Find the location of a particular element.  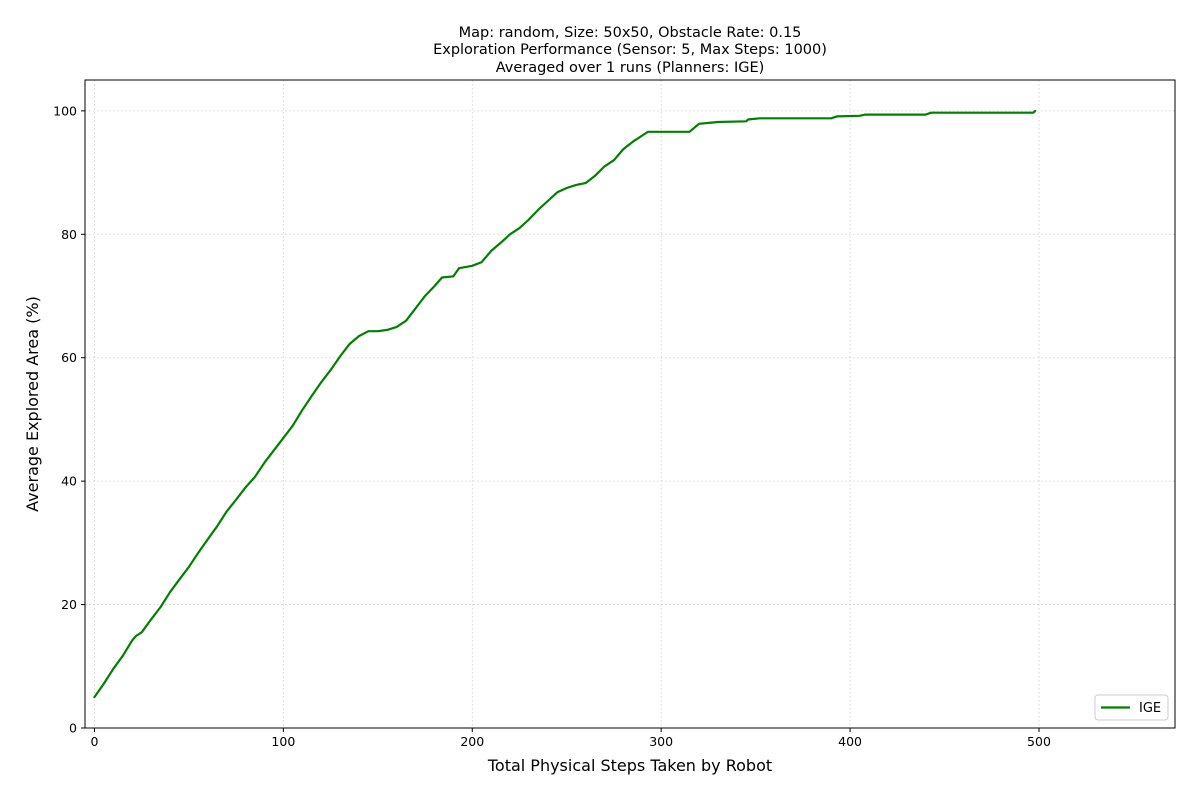

y-tick-label: 40 is located at coordinates (69, 481).